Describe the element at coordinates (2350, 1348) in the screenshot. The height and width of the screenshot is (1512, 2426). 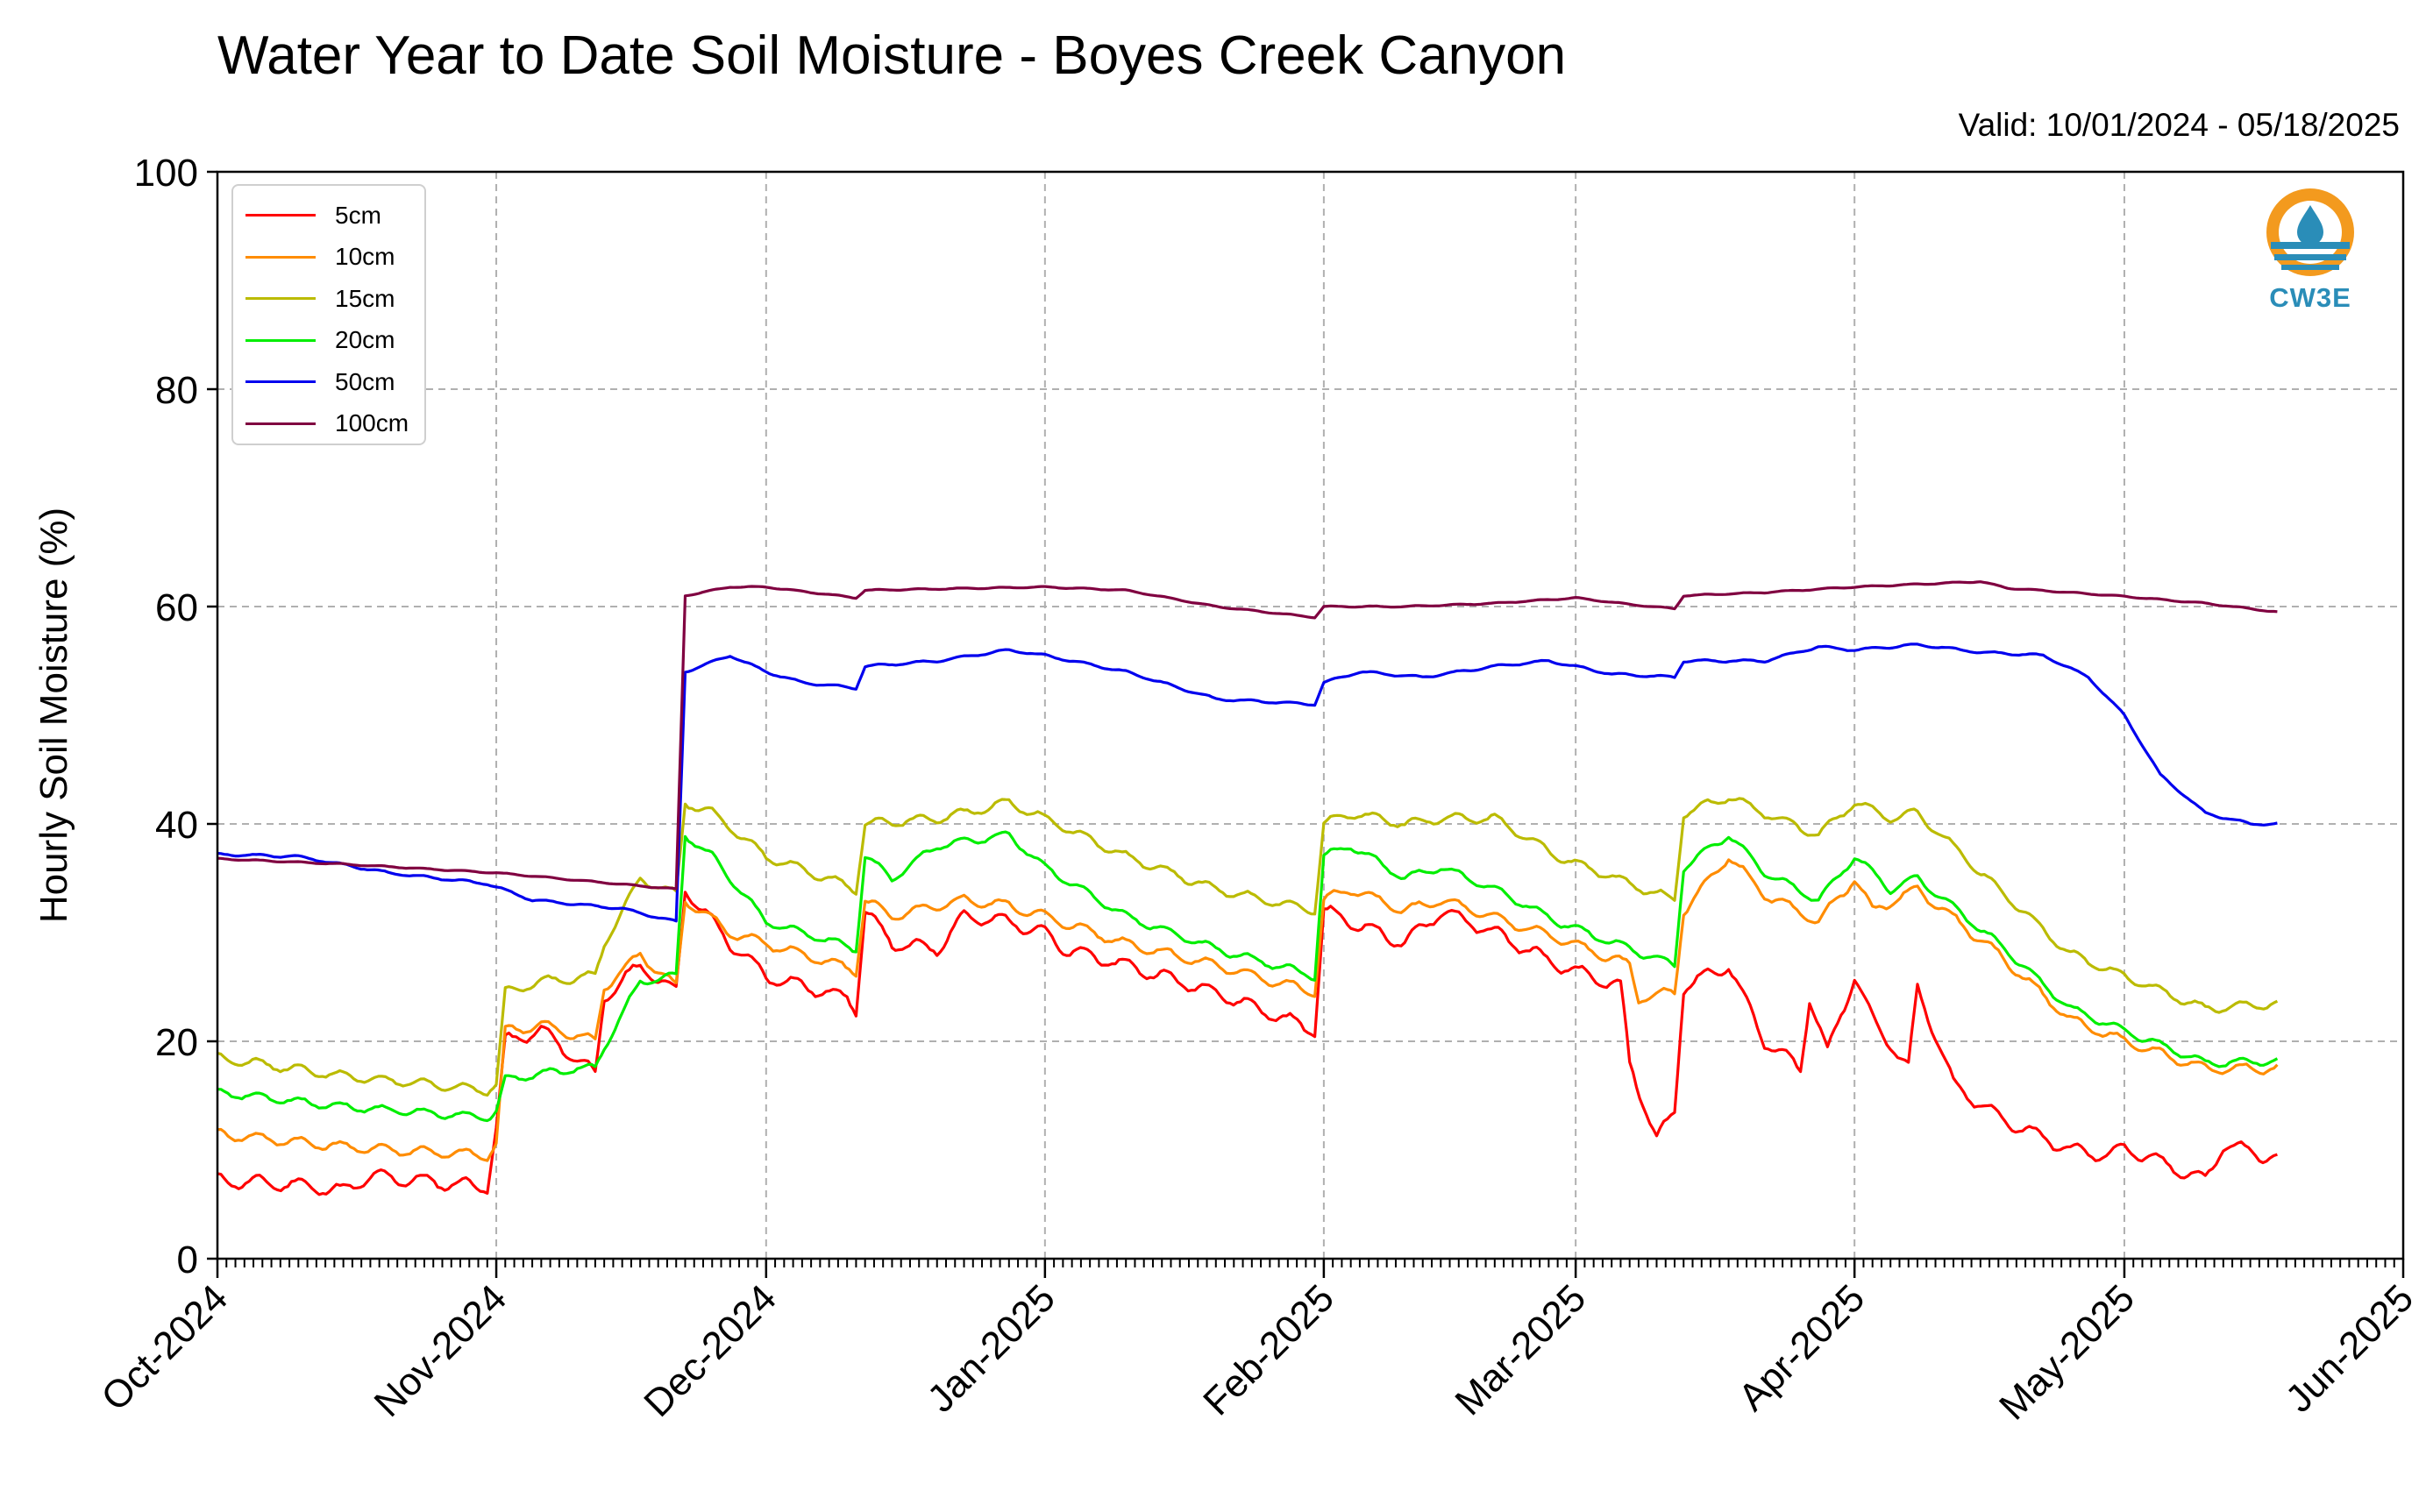
I see `x-tick-label: Jun-2025` at that location.